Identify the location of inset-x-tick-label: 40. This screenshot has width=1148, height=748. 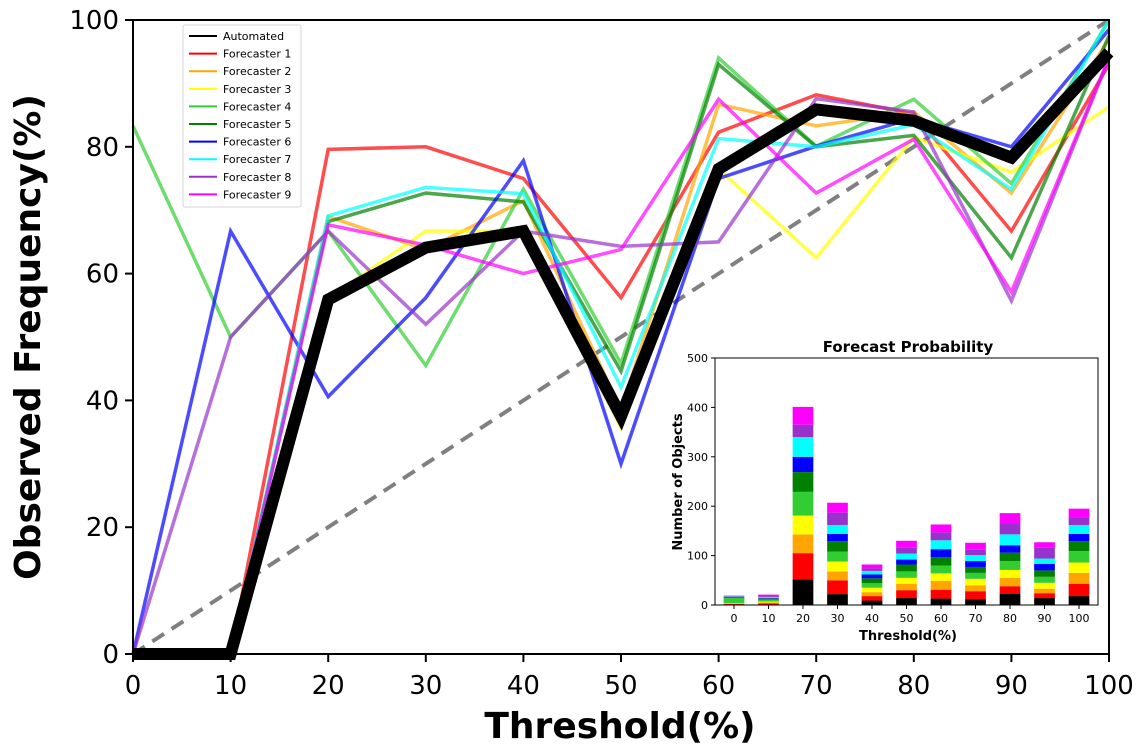
(872, 618).